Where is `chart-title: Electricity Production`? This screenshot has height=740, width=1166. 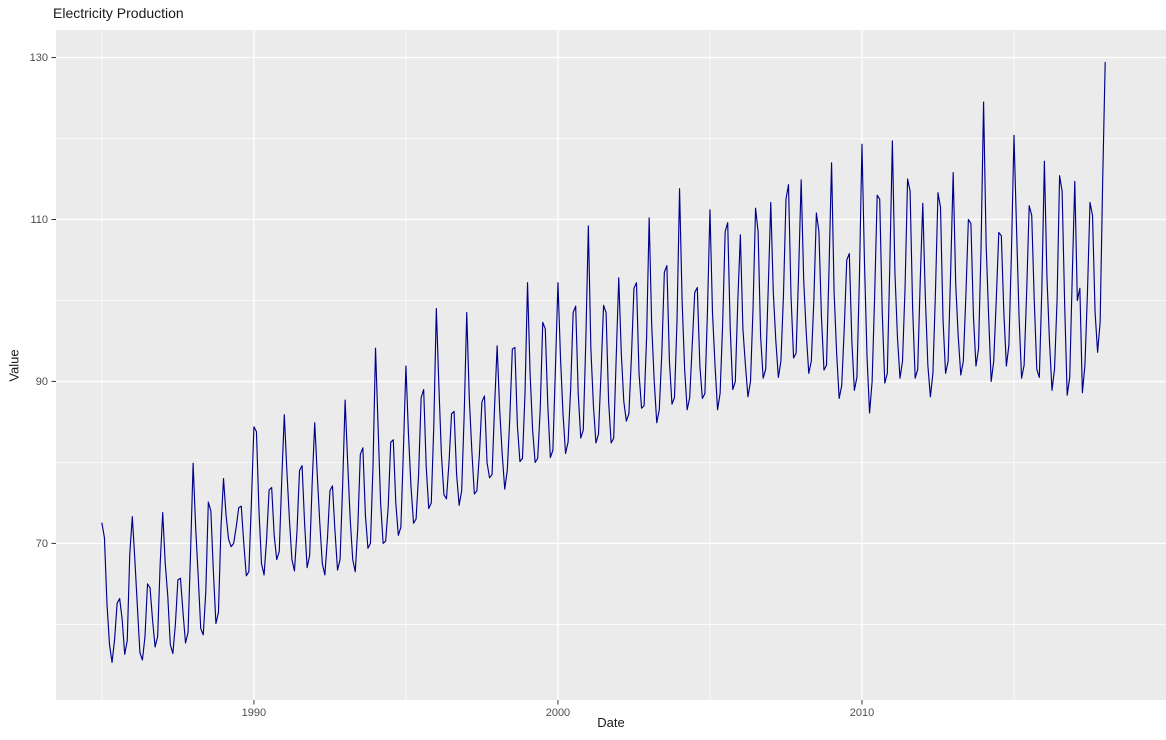
chart-title: Electricity Production is located at coordinates (118, 13).